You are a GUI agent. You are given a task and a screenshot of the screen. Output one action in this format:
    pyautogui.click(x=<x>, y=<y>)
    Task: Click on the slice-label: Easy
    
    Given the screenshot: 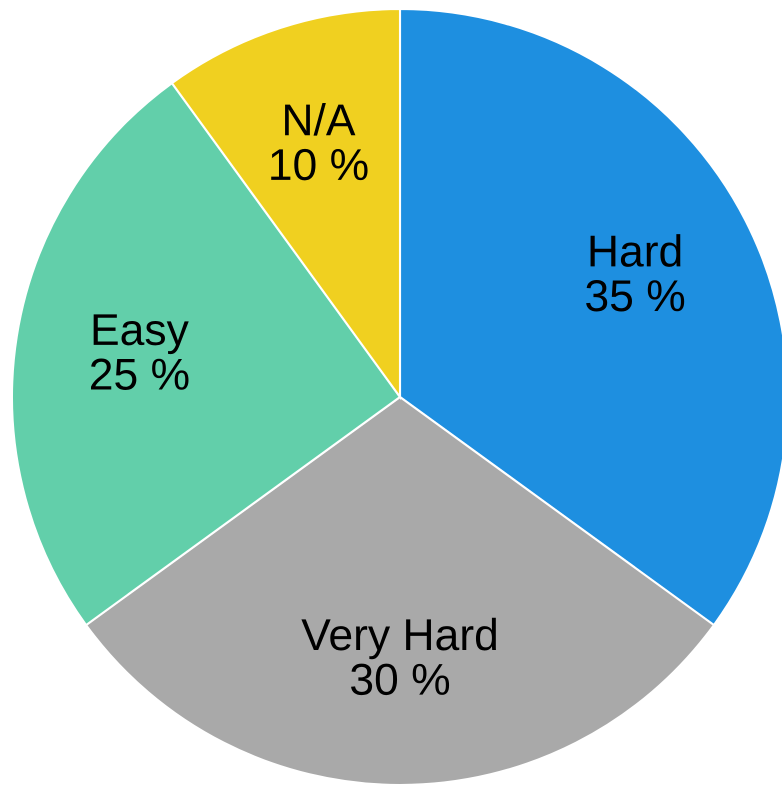 What is the action you would take?
    pyautogui.click(x=141, y=334)
    